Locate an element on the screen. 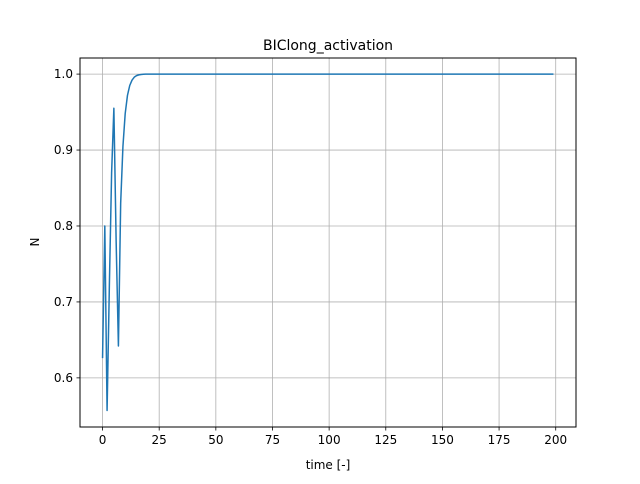 Image resolution: width=640 pixels, height=484 pixels. x-tick-label: 0 is located at coordinates (103, 440).